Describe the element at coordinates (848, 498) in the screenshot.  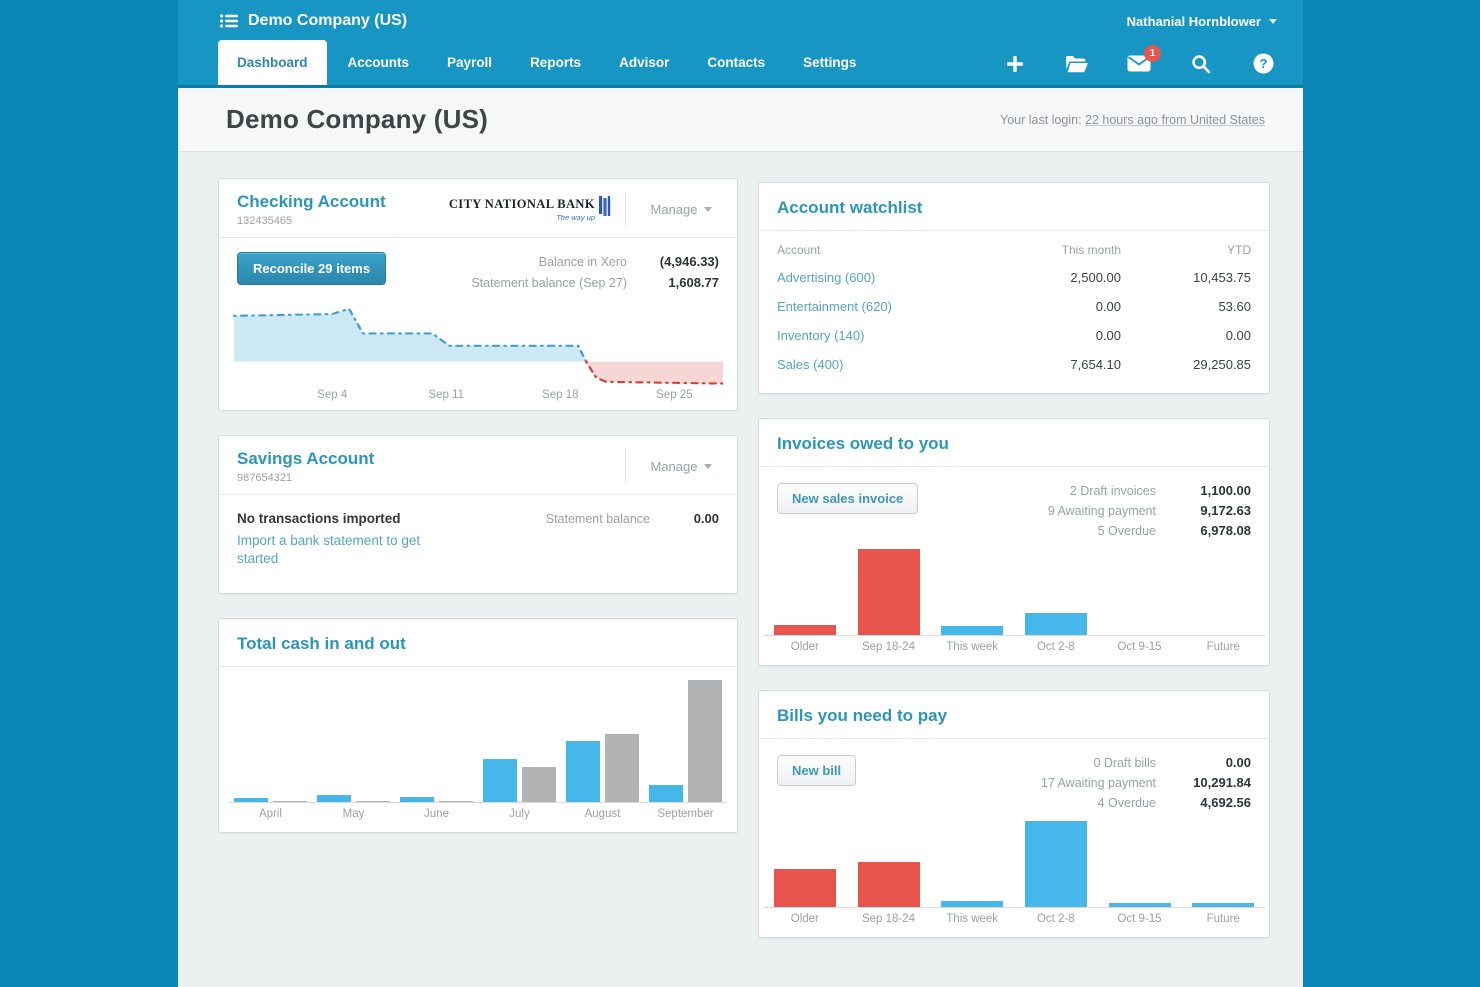
I see `new-sales-invoice-button: New sales invoice` at that location.